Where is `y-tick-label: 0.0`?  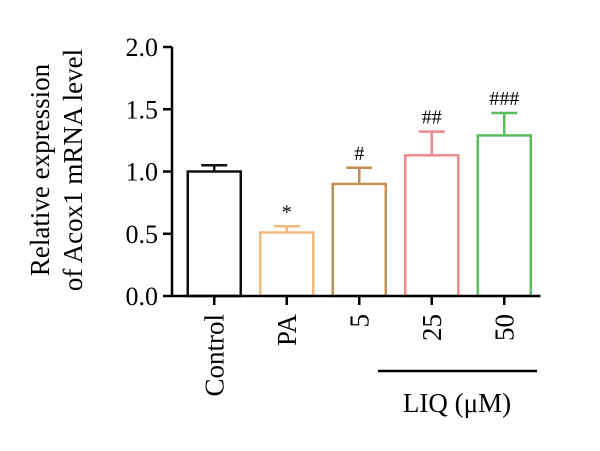 y-tick-label: 0.0 is located at coordinates (142, 296).